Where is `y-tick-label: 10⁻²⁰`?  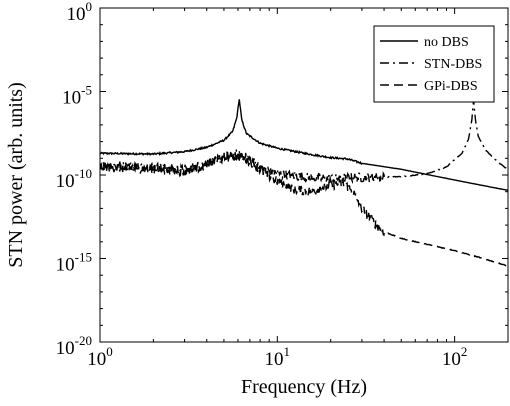
y-tick-label: 10⁻²⁰ is located at coordinates (74, 346).